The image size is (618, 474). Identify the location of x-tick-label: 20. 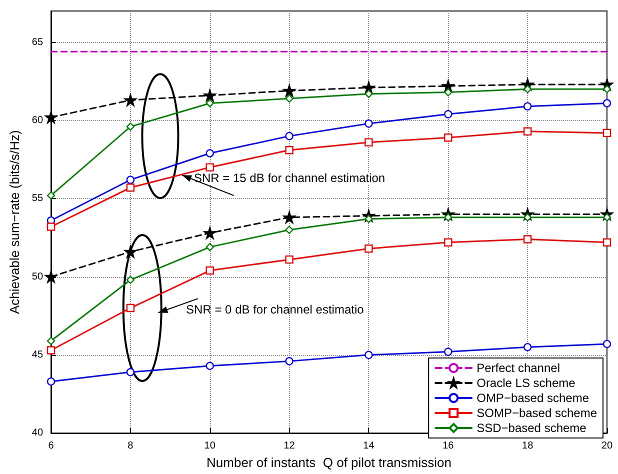
(607, 446).